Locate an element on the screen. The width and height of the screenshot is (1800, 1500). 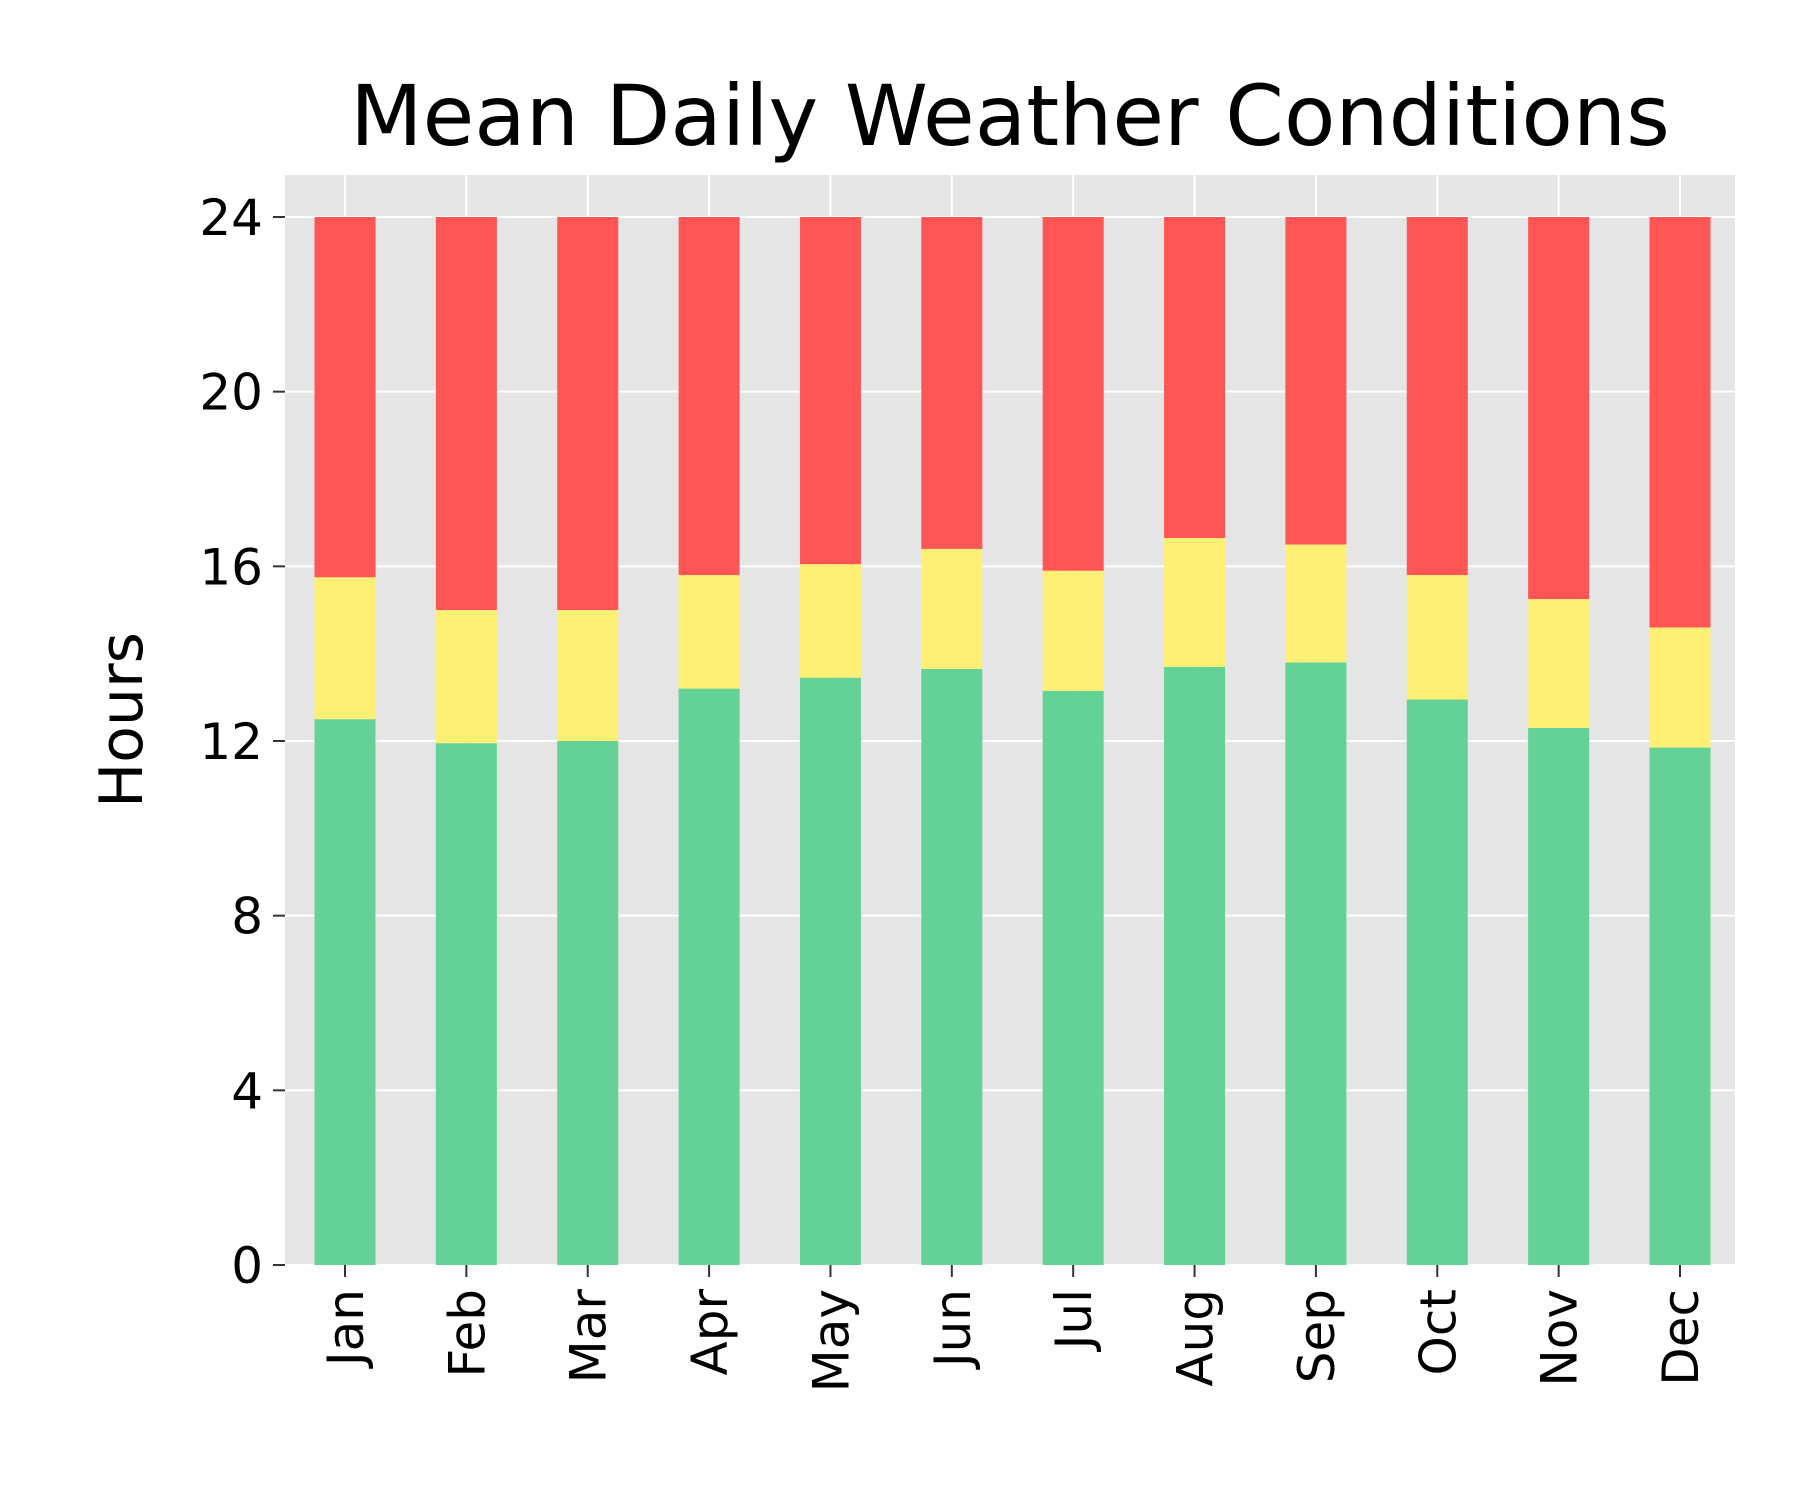
y-tick-label: 24 is located at coordinates (231, 218).